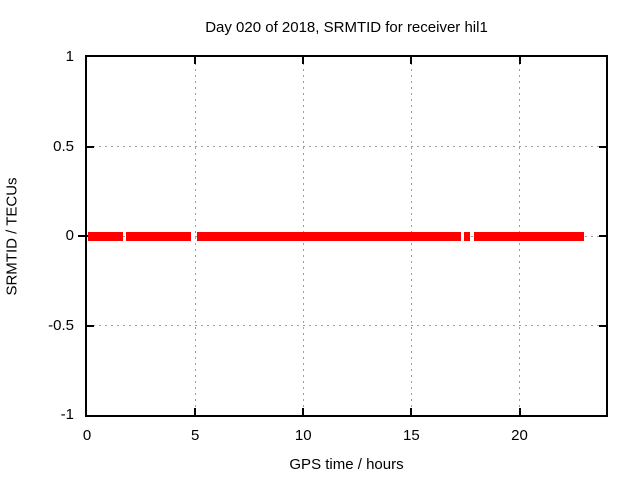 Image resolution: width=640 pixels, height=480 pixels. I want to click on y-tick-label: 0.5, so click(63, 146).